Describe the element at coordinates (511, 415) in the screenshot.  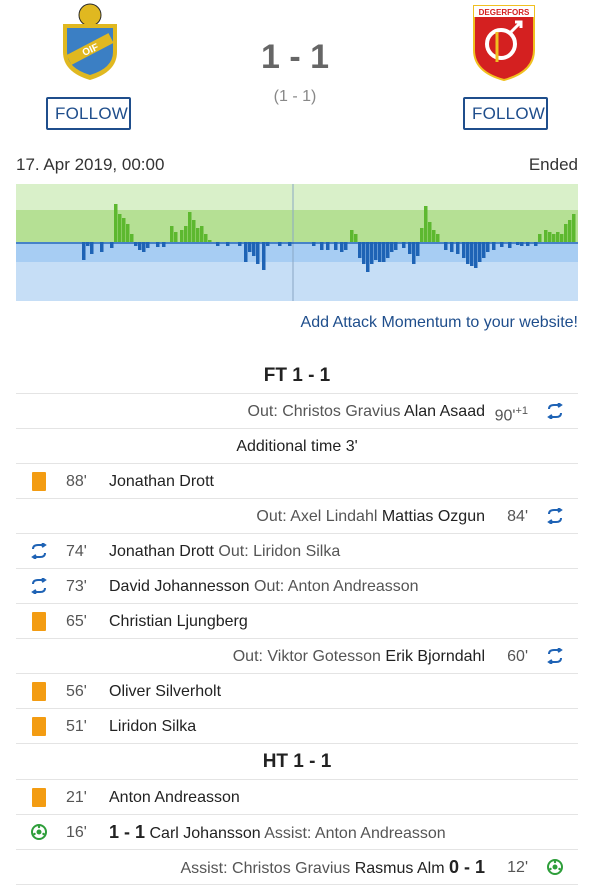
I see `event-minute: 90'+1` at that location.